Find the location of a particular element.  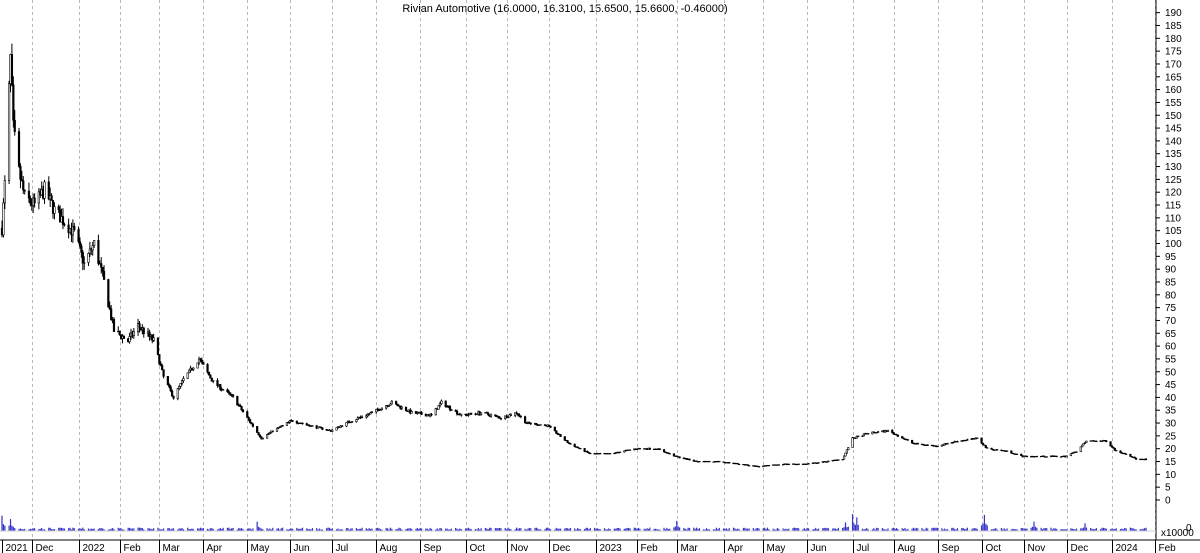

month-label: 2021 is located at coordinates (17, 548).